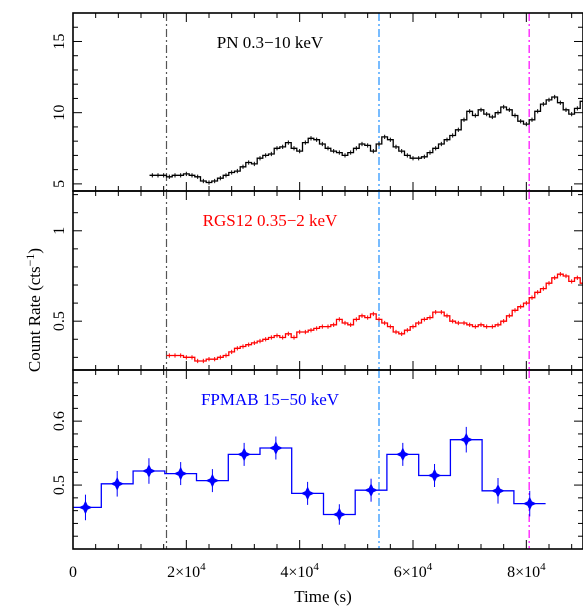 This screenshot has height=611, width=583. Describe the element at coordinates (322, 596) in the screenshot. I see `x-axis-title: Time (s)` at that location.